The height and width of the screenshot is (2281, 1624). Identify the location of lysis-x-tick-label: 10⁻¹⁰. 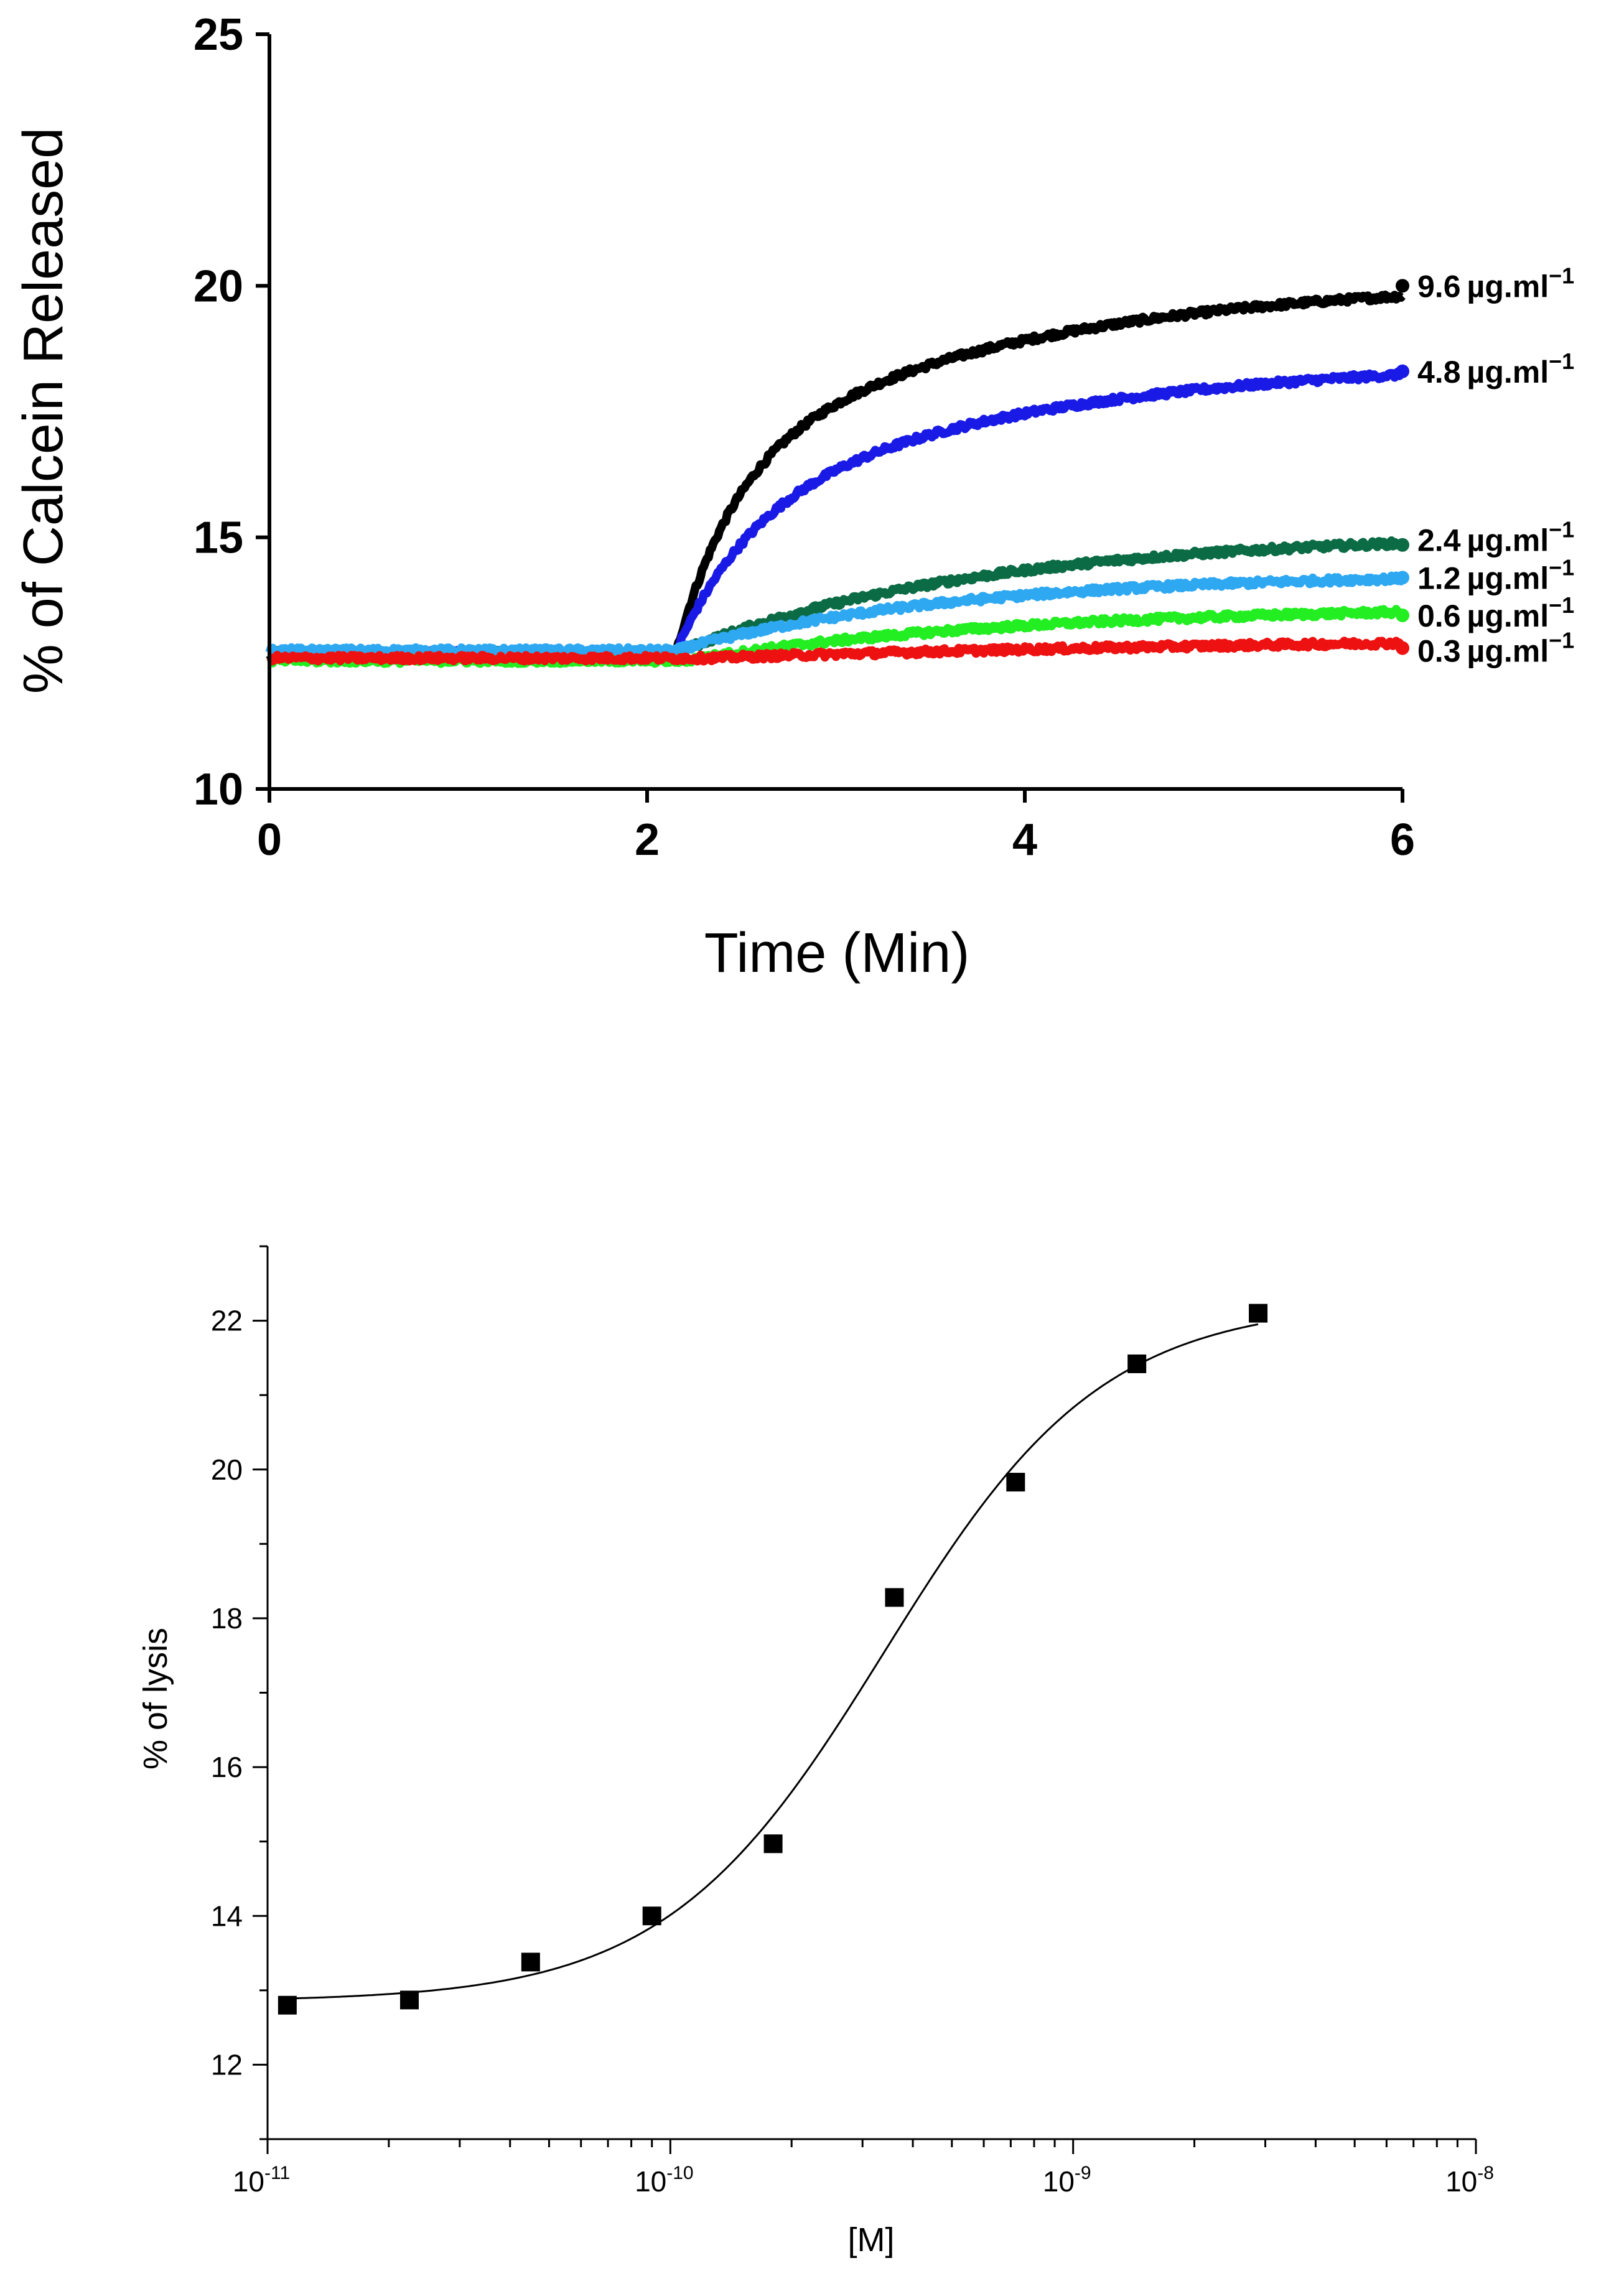
(665, 2180).